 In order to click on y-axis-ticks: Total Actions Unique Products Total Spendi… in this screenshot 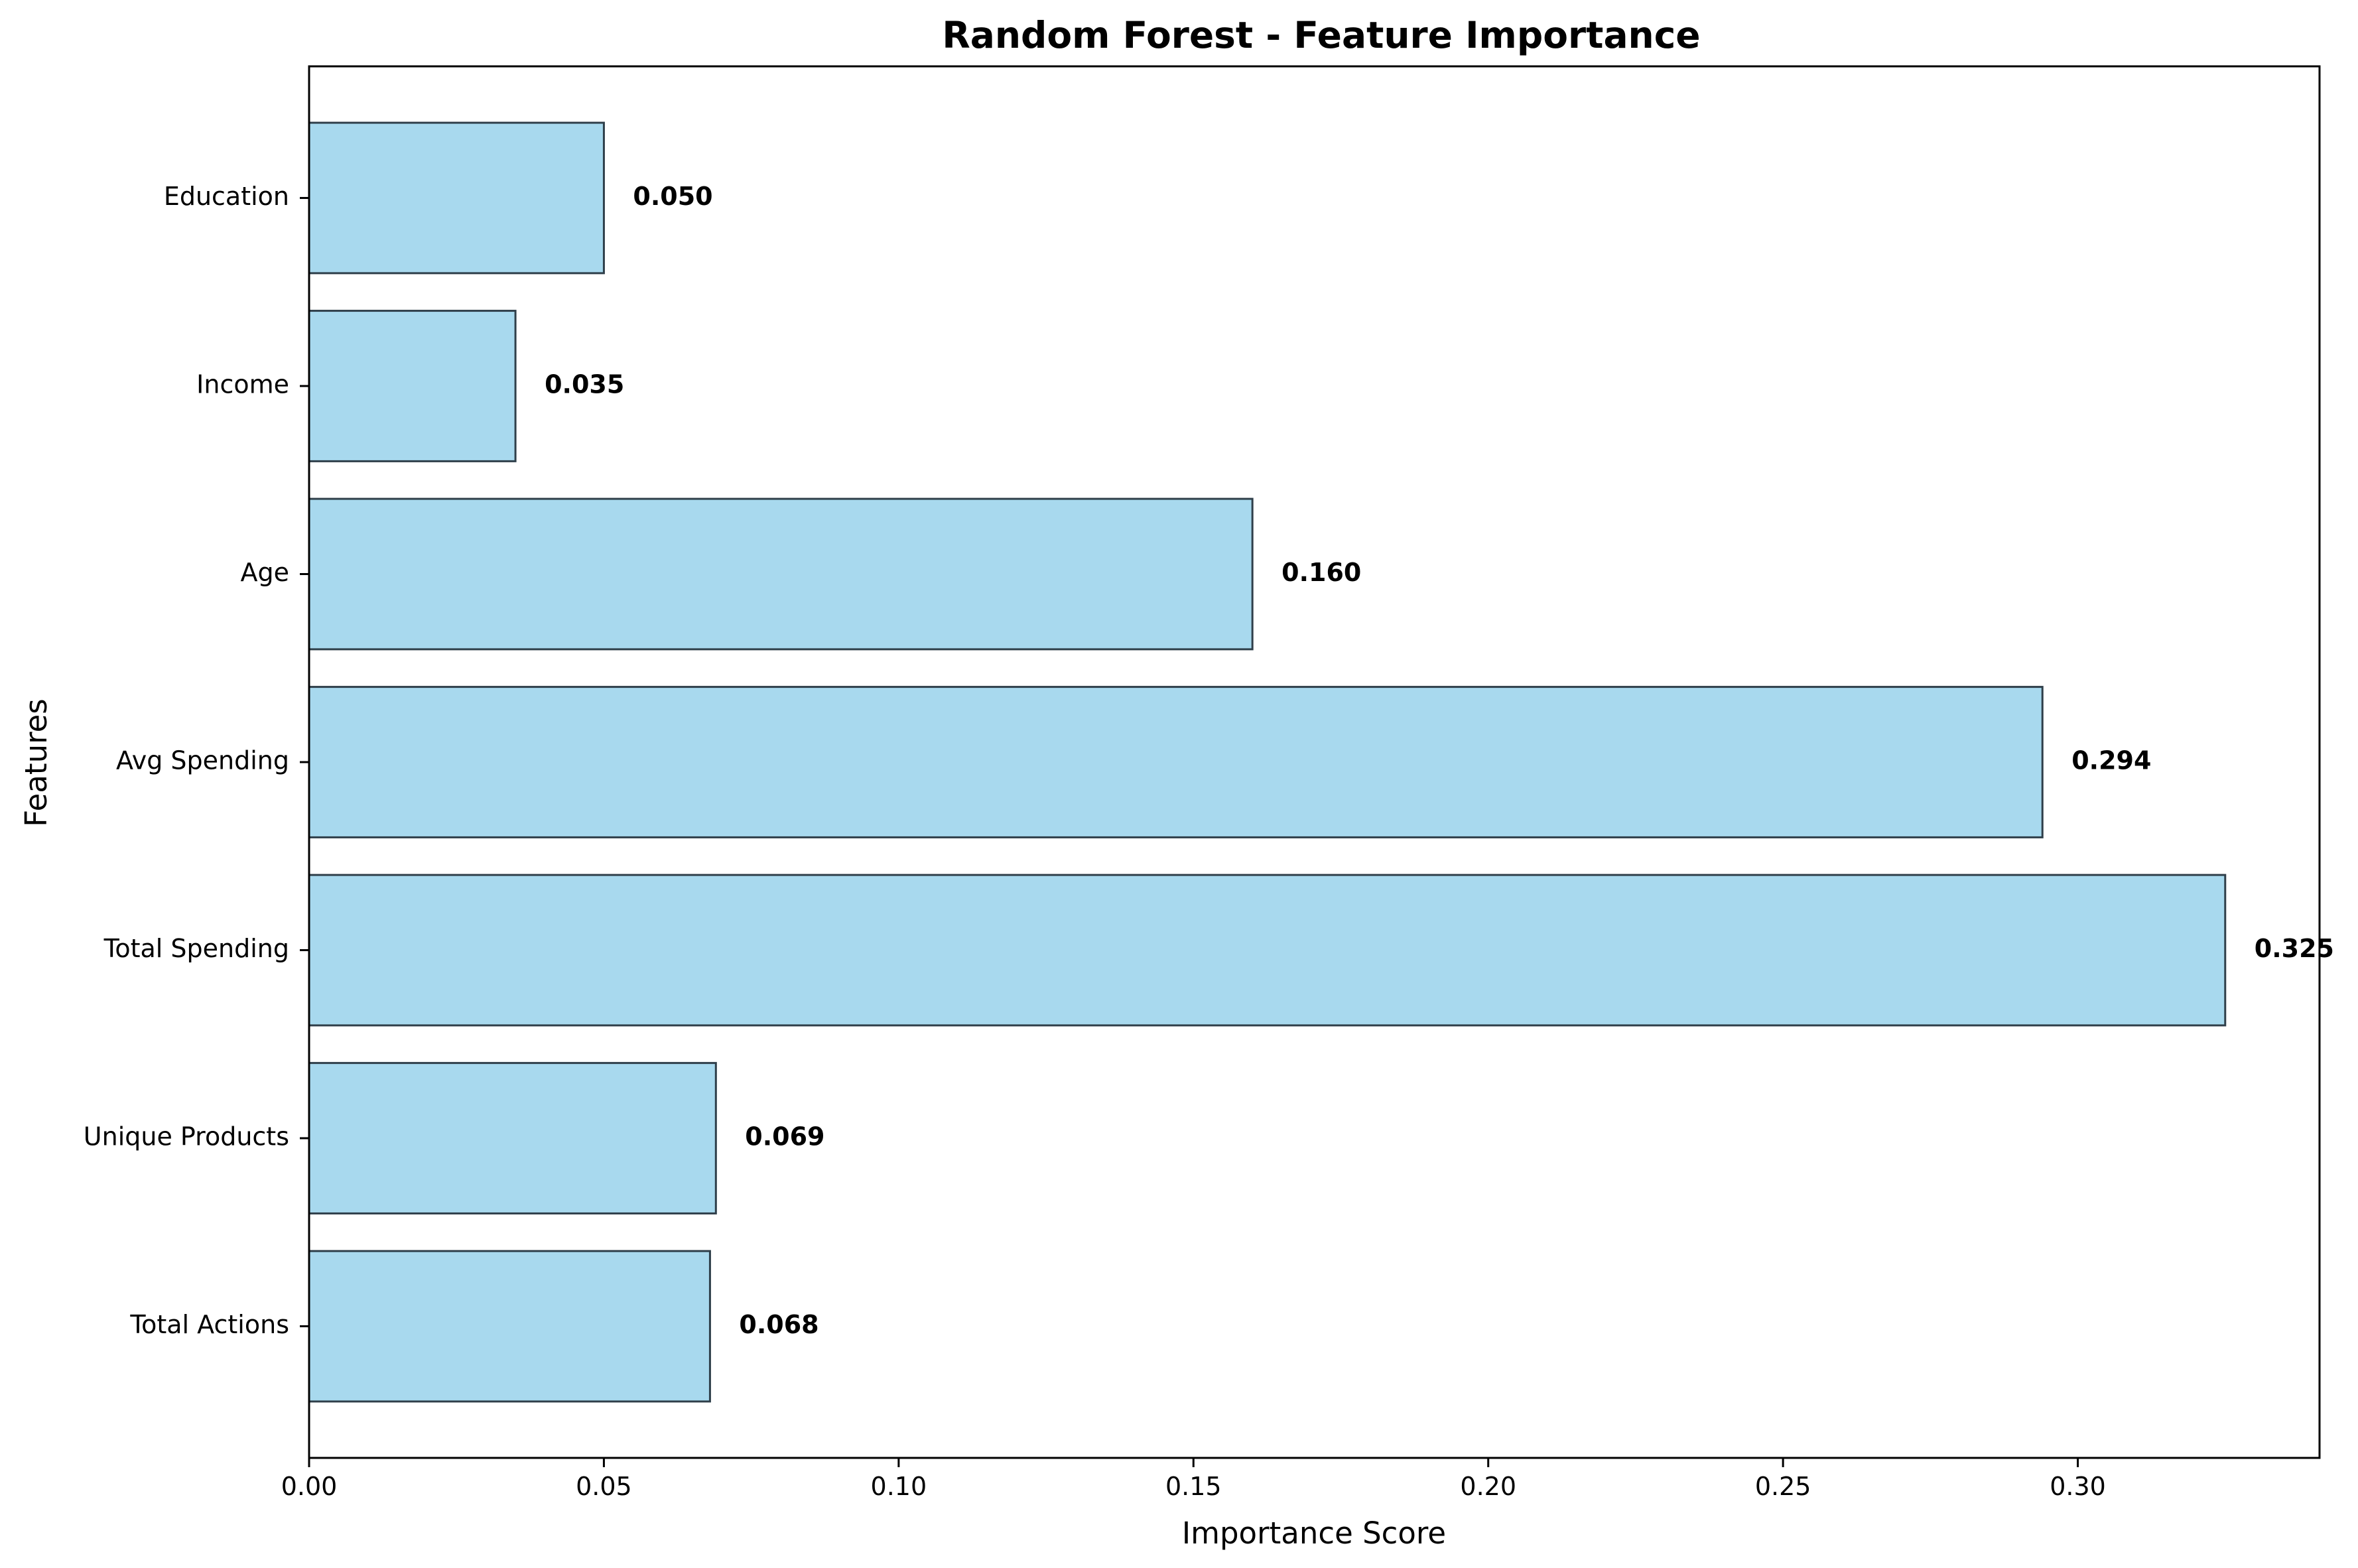, I will do `click(196, 761)`.